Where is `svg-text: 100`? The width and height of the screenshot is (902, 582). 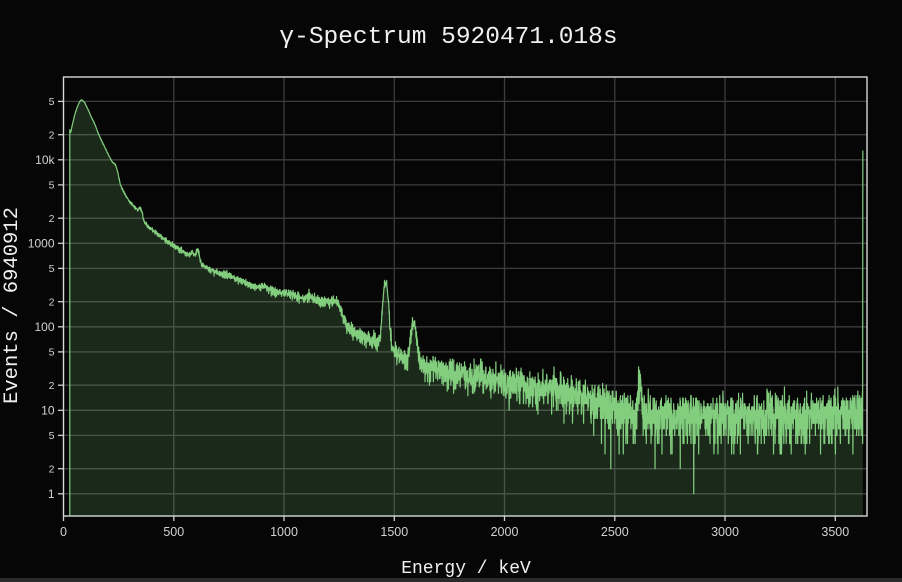
svg-text: 100 is located at coordinates (44, 327).